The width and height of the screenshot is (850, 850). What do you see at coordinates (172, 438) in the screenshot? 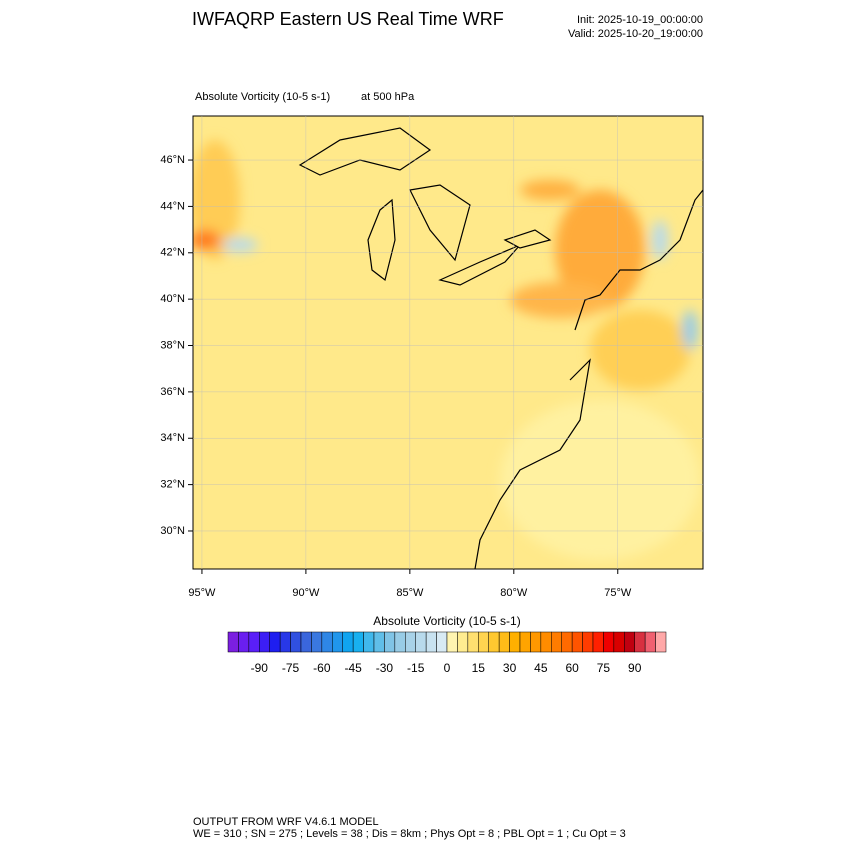
I see `y-tick-label: 34°N` at bounding box center [172, 438].